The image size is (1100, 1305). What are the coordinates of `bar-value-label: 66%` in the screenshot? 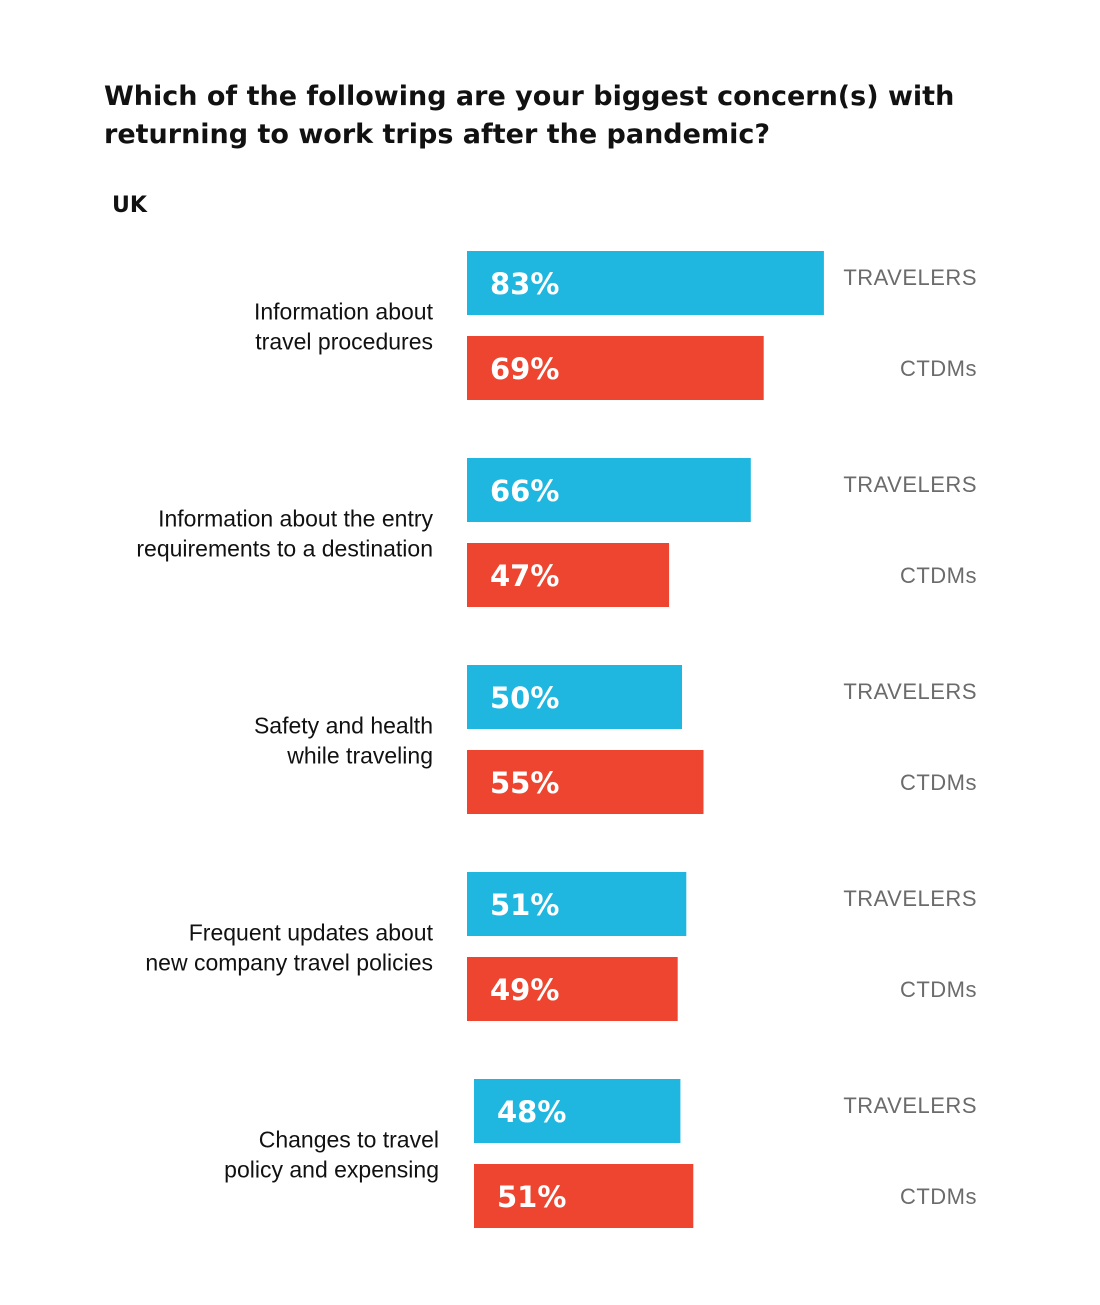 It's located at (524, 491).